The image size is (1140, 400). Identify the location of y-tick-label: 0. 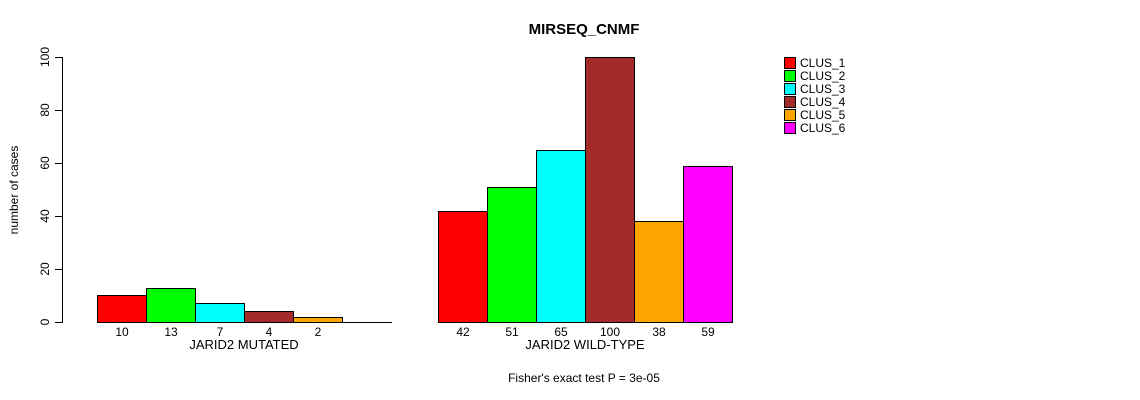
(45, 322).